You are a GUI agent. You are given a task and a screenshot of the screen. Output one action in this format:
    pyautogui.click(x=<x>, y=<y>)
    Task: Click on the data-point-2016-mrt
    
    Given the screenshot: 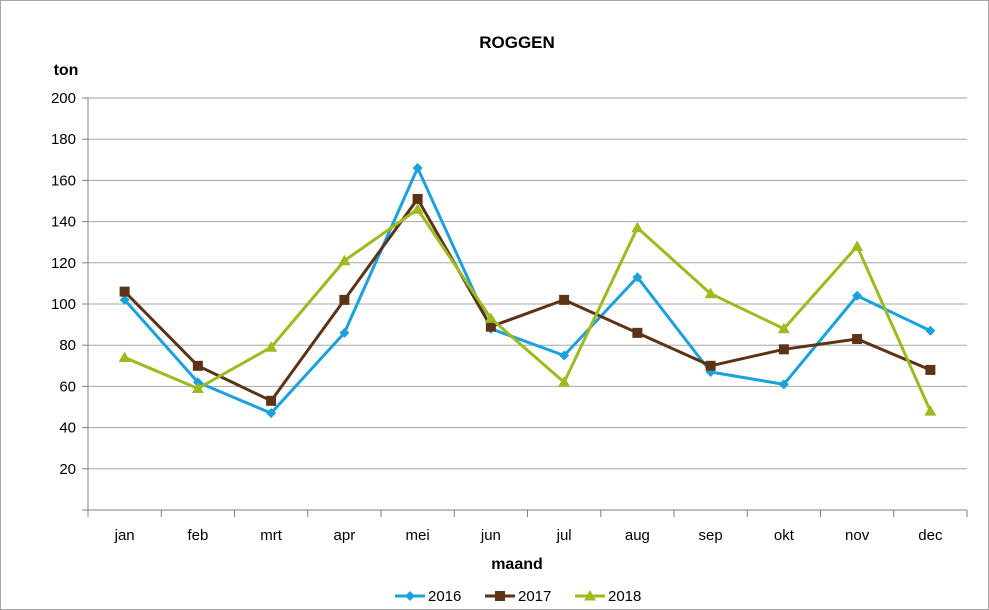 What is the action you would take?
    pyautogui.click(x=271, y=413)
    